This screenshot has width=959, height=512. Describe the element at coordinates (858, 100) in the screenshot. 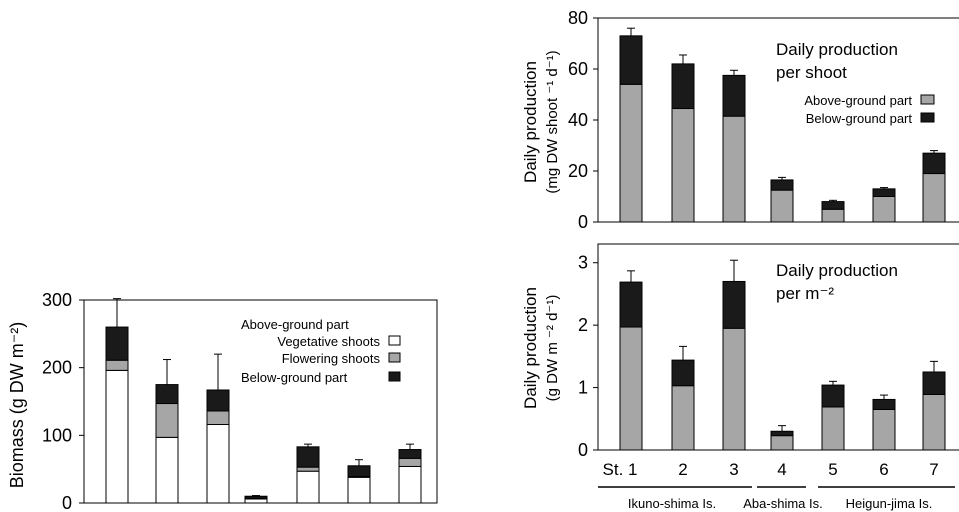

I see `legend-label: Above-ground part` at that location.